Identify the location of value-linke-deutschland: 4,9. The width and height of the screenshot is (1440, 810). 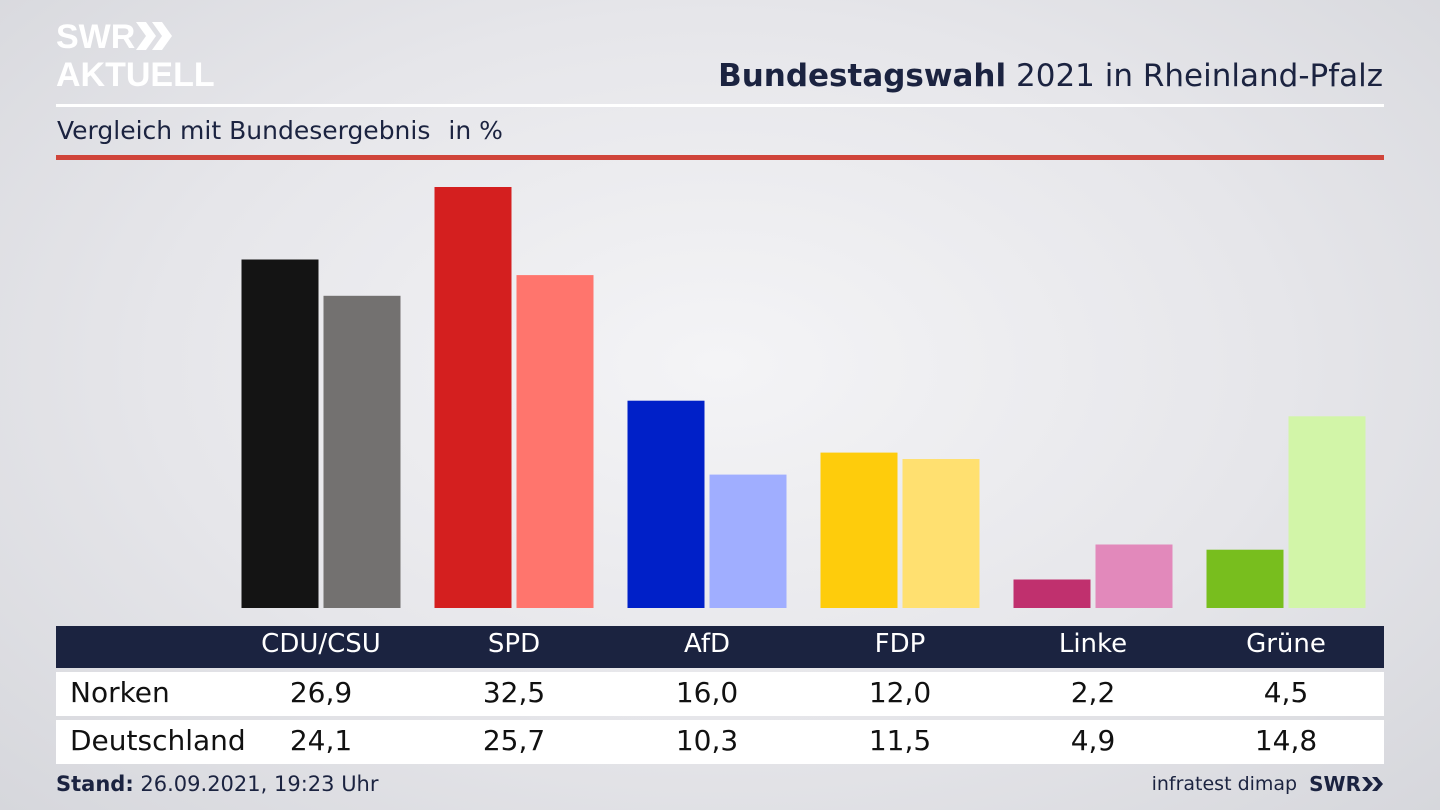
(1093, 740).